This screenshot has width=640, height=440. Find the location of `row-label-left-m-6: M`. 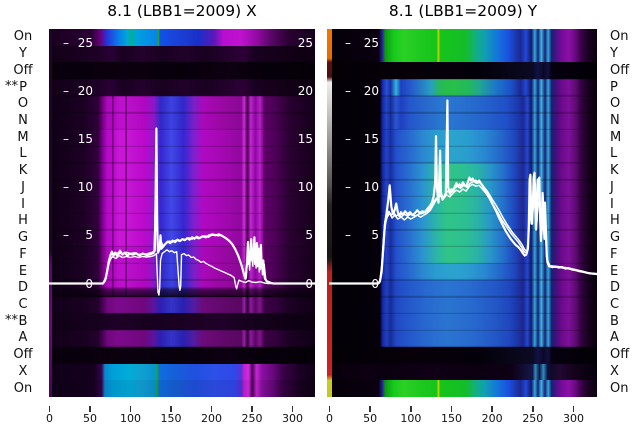

row-label-left-m-6: M is located at coordinates (23, 137).